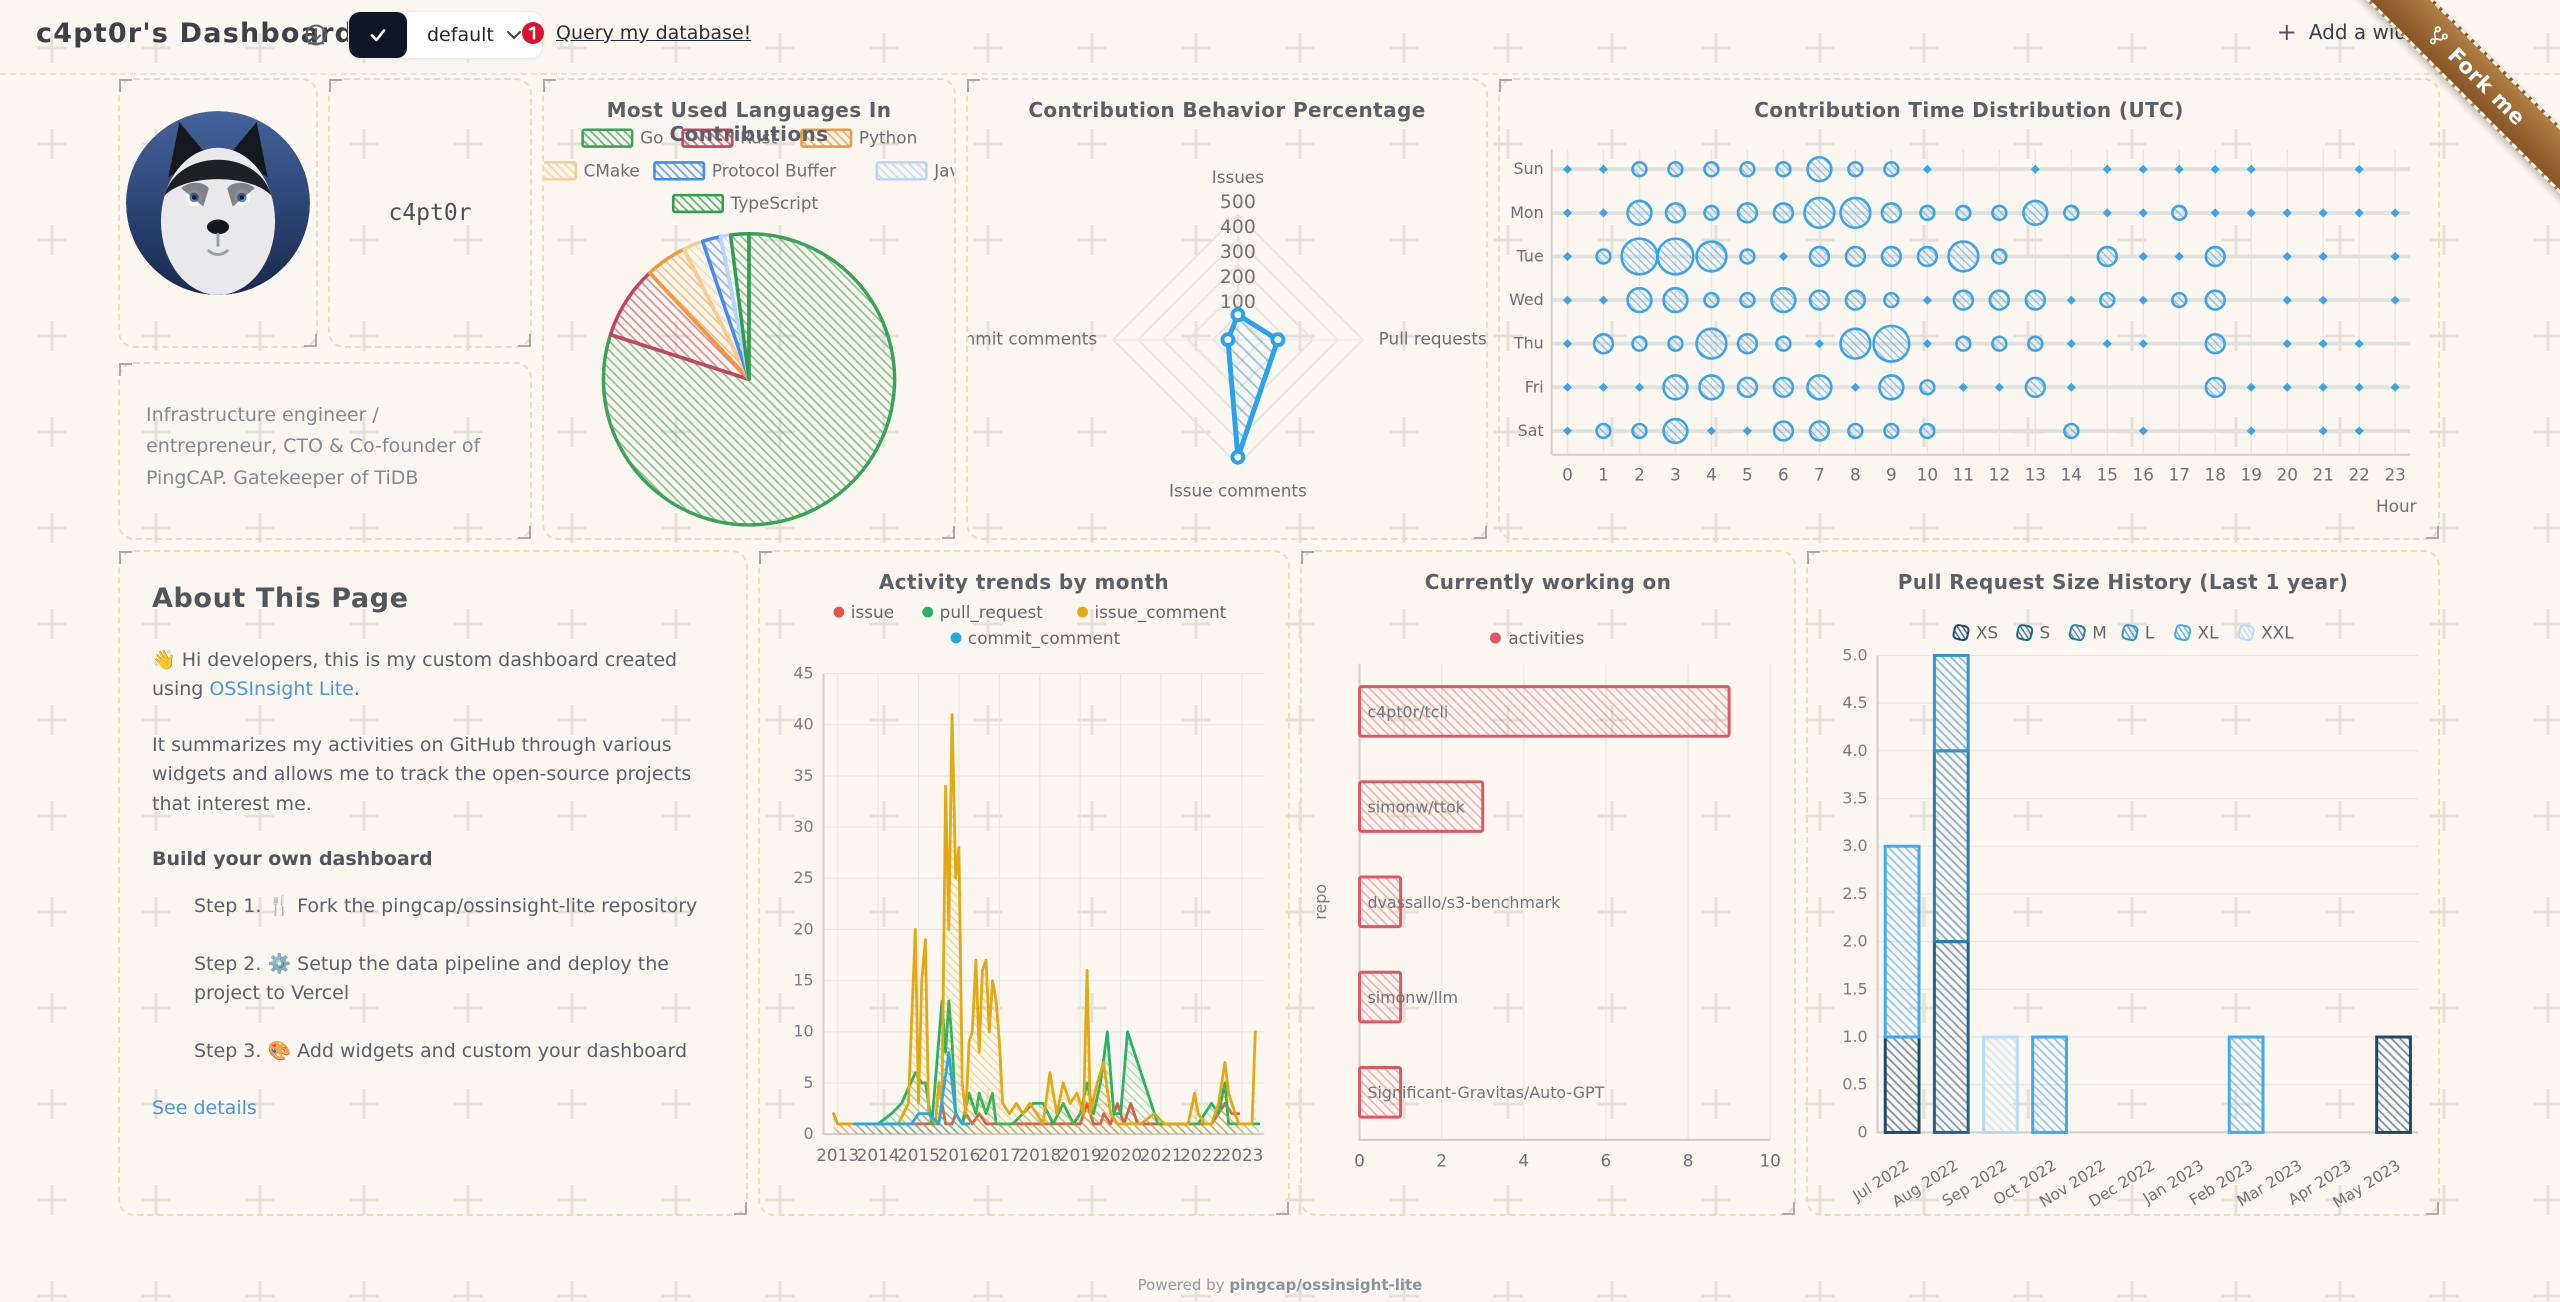 The width and height of the screenshot is (2560, 1302). Describe the element at coordinates (378, 35) in the screenshot. I see `confirm-check-button` at that location.